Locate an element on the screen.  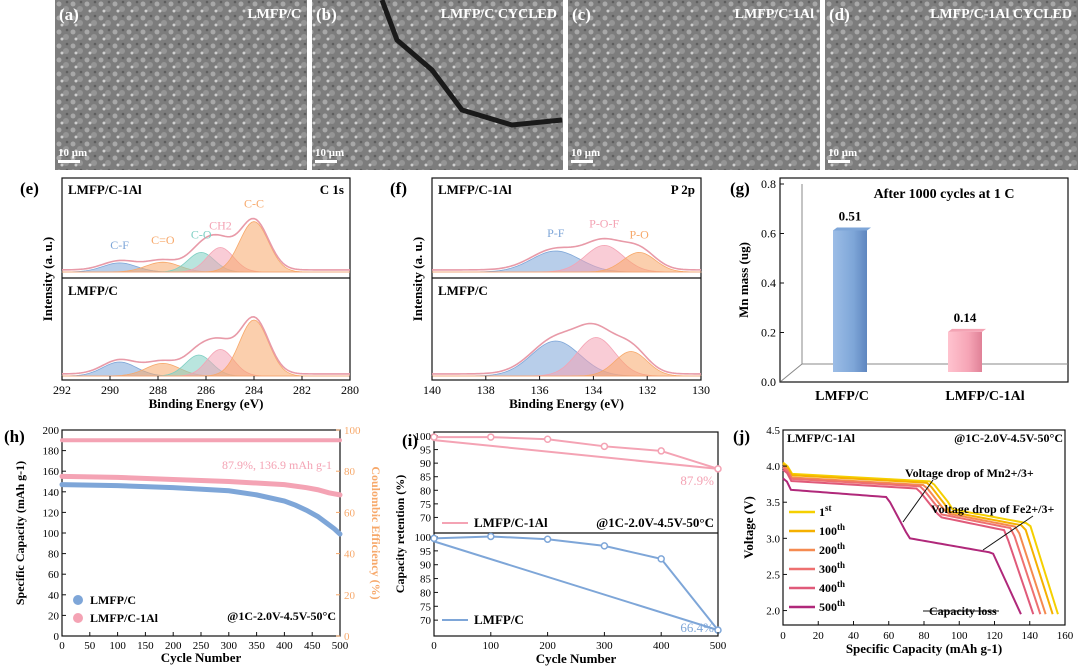
legend-label: 300th is located at coordinates (832, 568).